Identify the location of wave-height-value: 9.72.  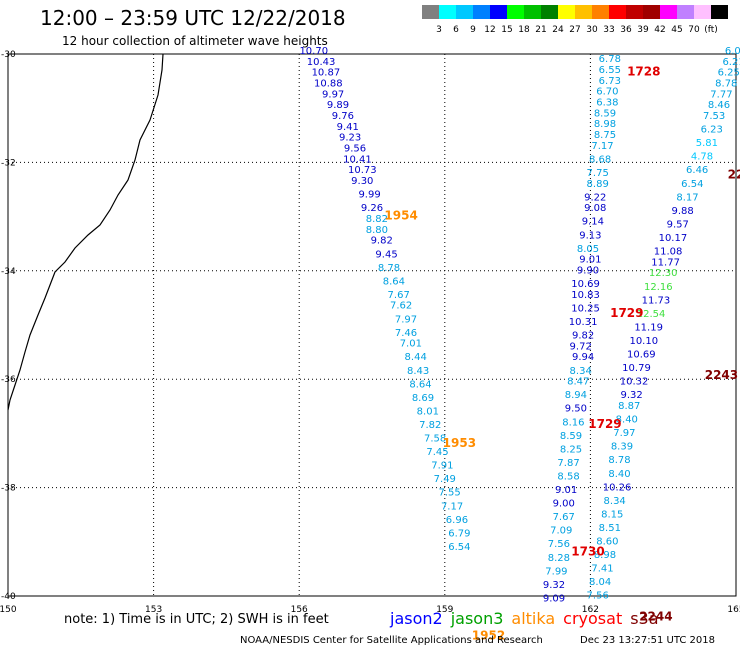
(581, 346).